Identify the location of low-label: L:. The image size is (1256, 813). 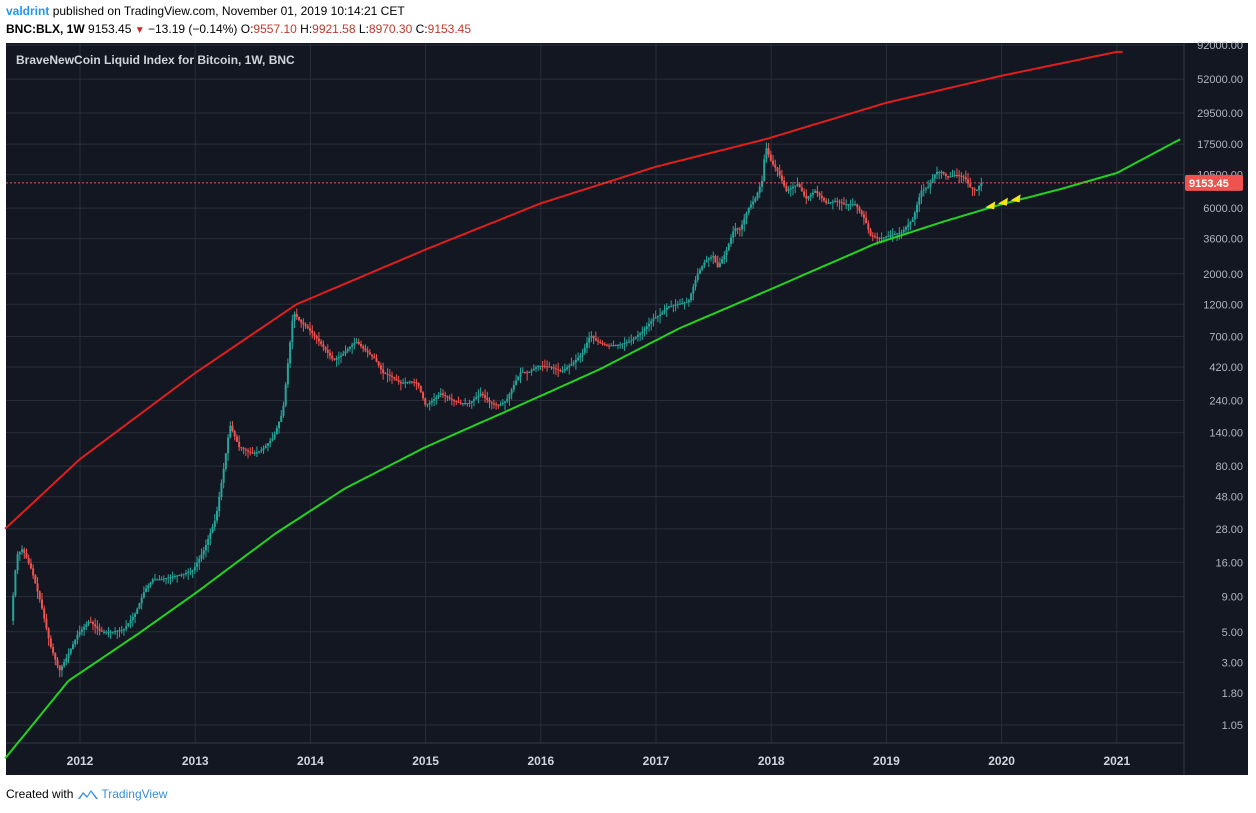
(363, 29).